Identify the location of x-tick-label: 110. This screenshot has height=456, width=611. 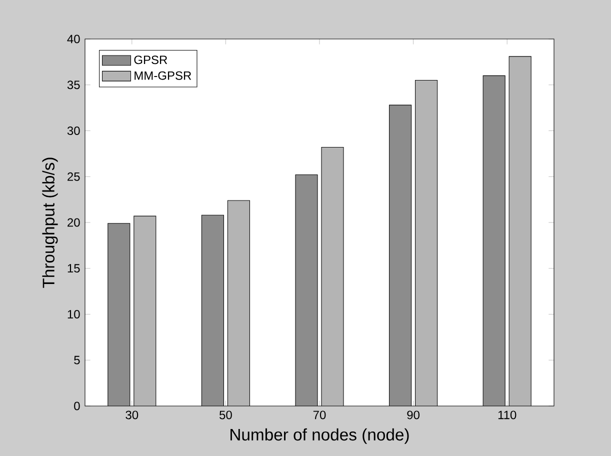
(507, 415).